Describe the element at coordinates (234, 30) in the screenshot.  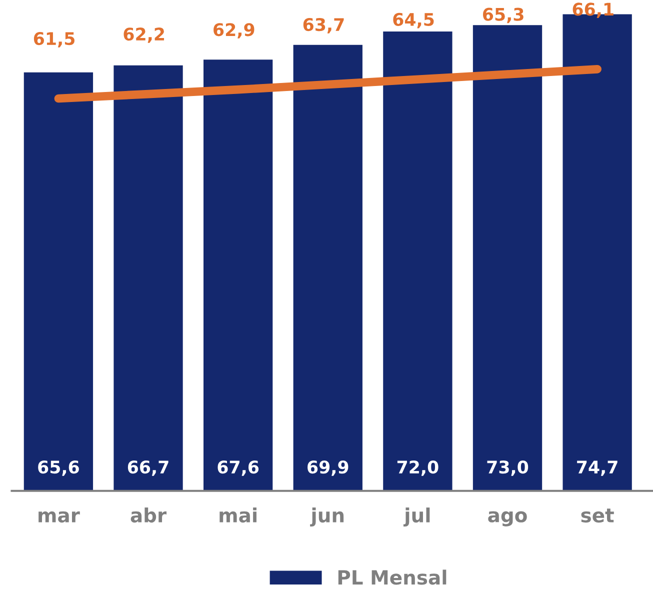
I see `data-label: 62,9` at that location.